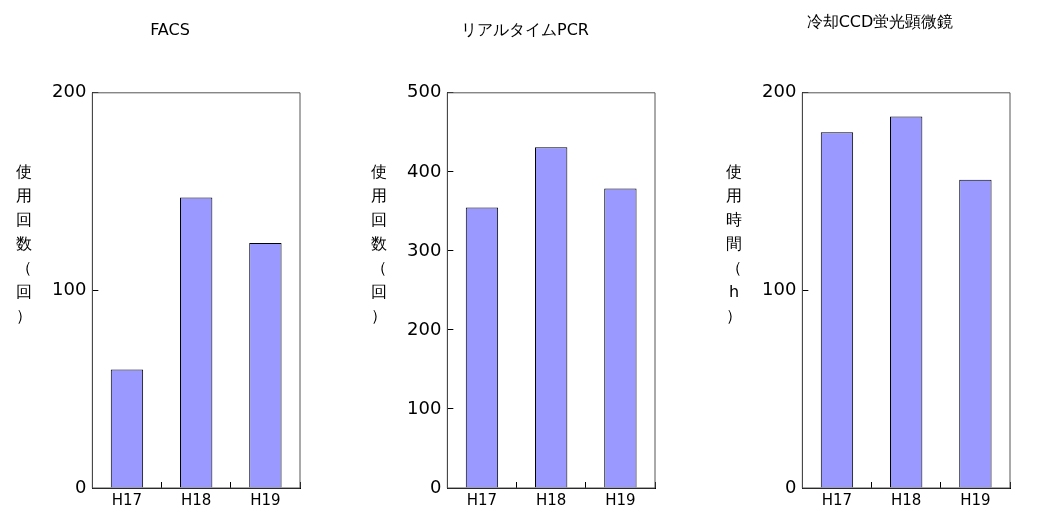 The height and width of the screenshot is (526, 1041). Describe the element at coordinates (734, 244) in the screenshot. I see `y-axis-title: 使用時間（h）` at that location.